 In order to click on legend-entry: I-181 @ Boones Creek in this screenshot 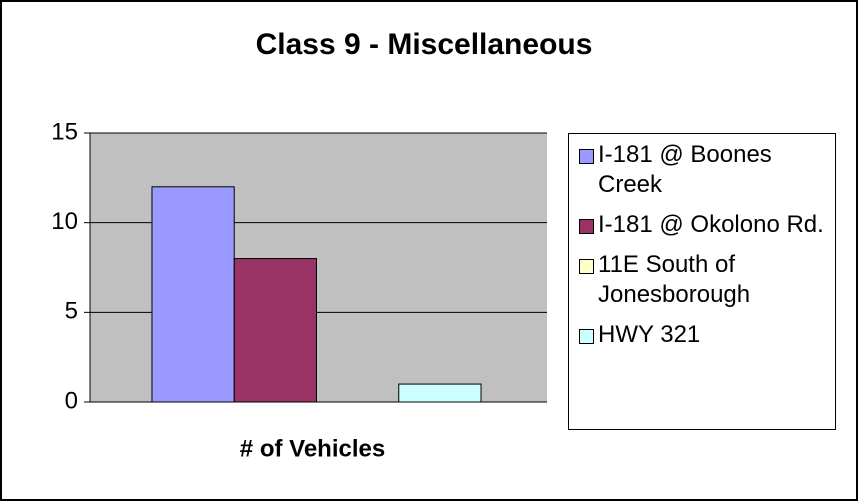, I will do `click(707, 170)`.